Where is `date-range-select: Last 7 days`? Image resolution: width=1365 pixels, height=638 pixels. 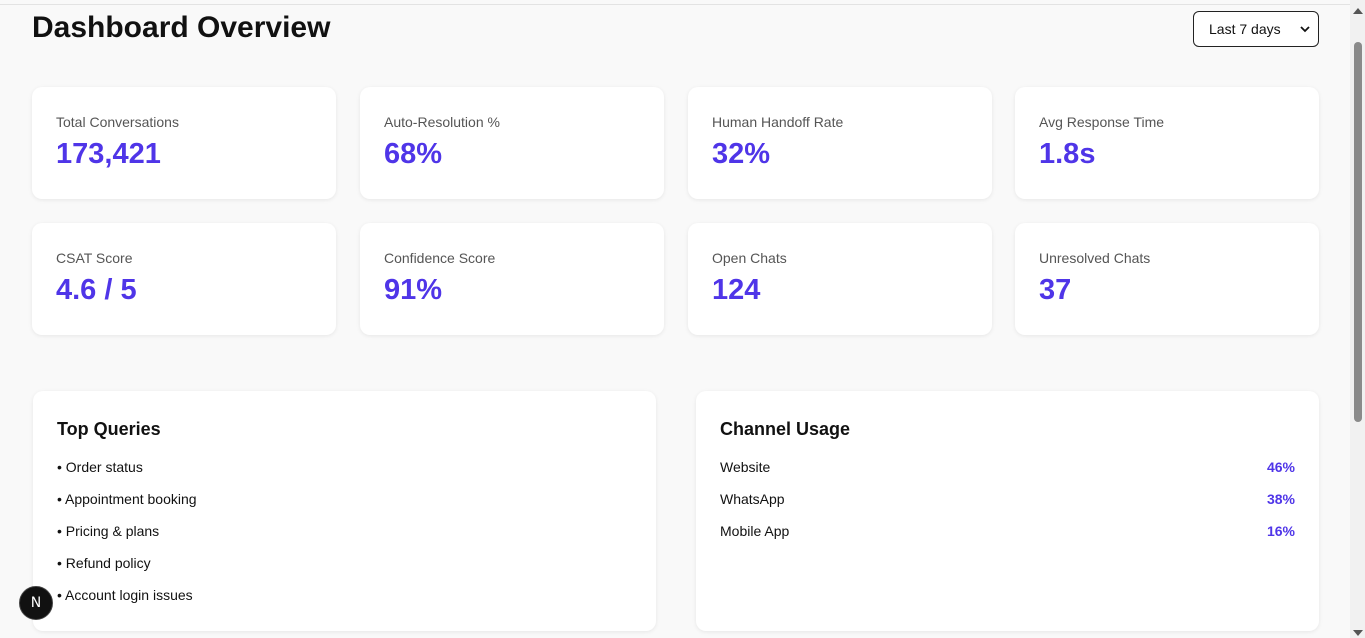 date-range-select: Last 7 days is located at coordinates (1256, 29).